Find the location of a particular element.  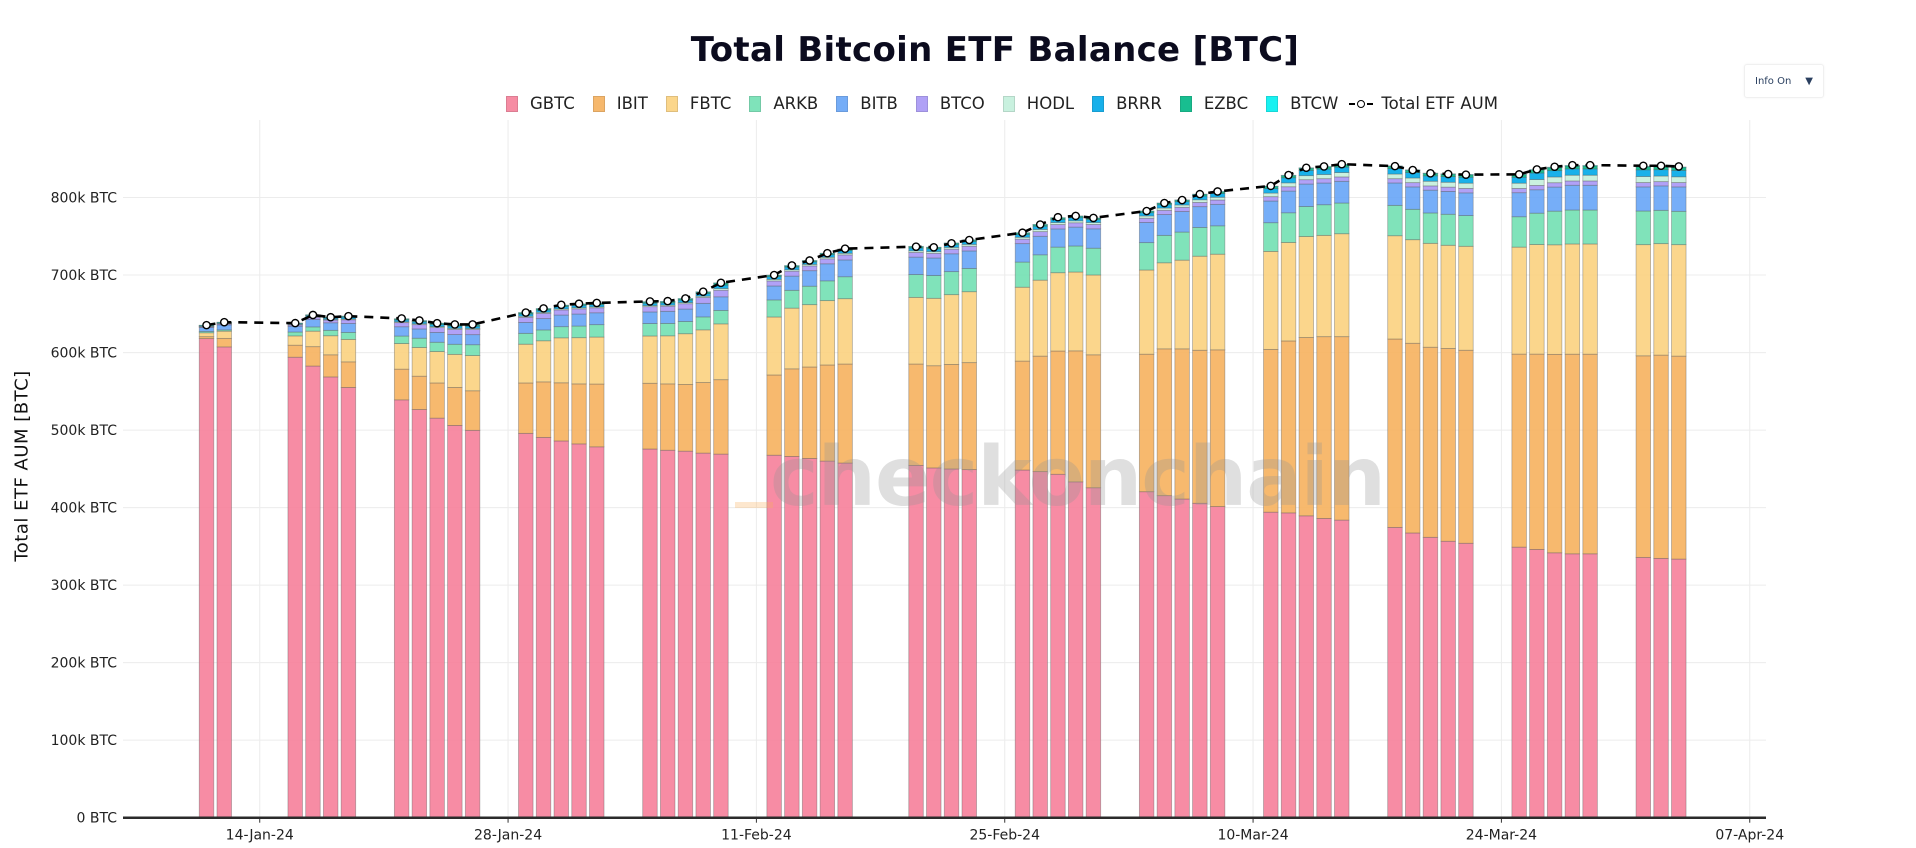

legend-item-ezbc: EZBC is located at coordinates (1213, 103).